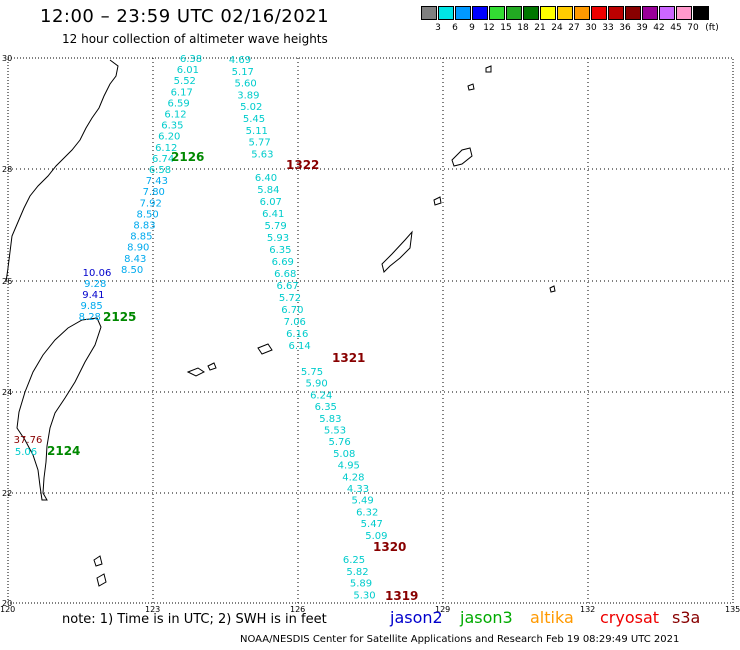  What do you see at coordinates (302, 165) in the screenshot?
I see `pass-id-label: 1322` at bounding box center [302, 165].